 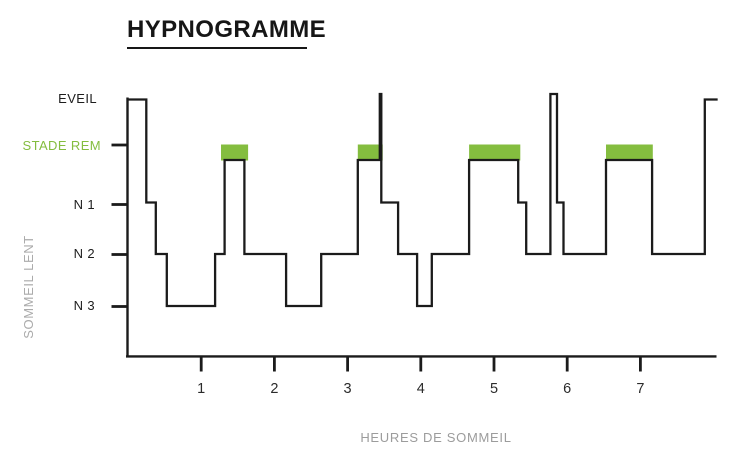 What do you see at coordinates (348, 389) in the screenshot?
I see `x-tick-label: 3` at bounding box center [348, 389].